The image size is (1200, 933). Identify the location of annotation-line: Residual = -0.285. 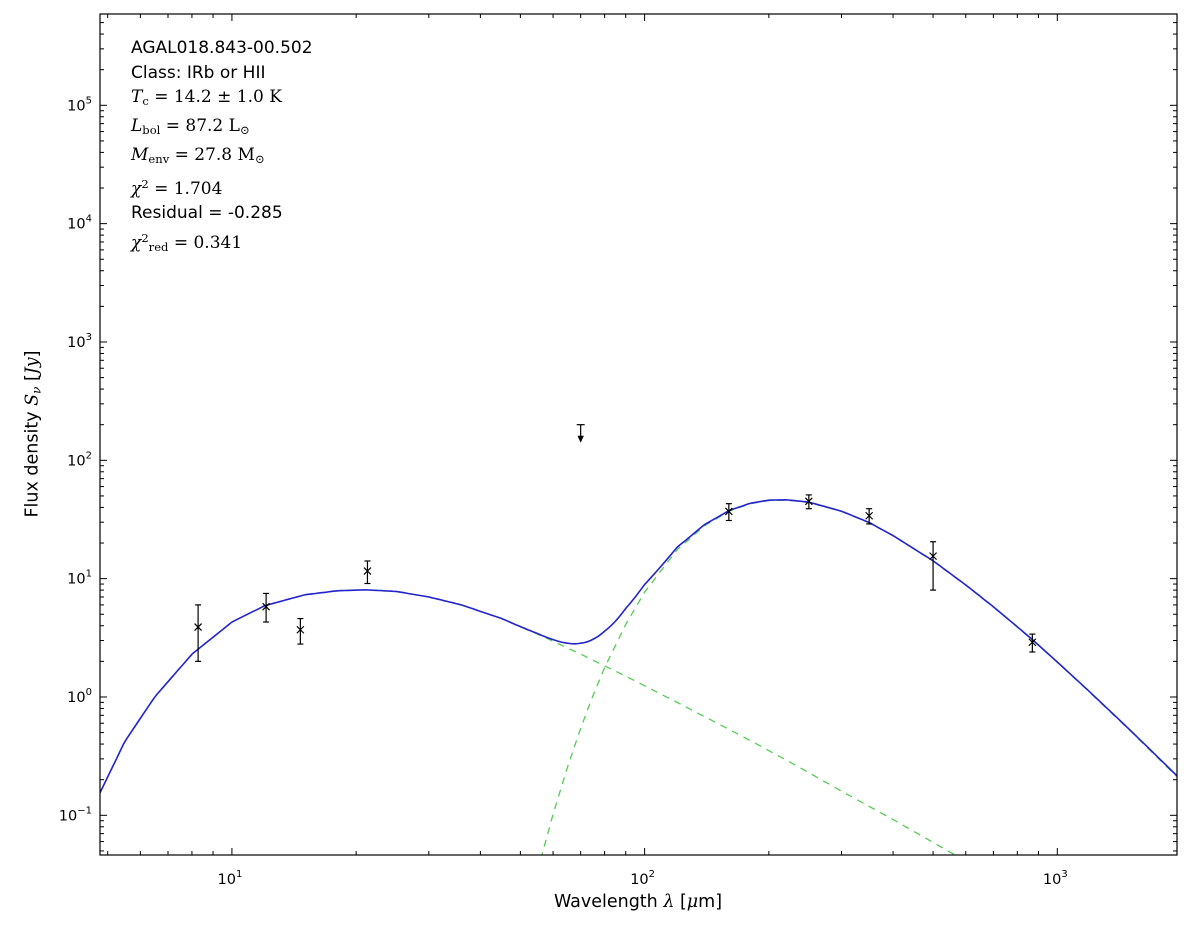
(222, 213).